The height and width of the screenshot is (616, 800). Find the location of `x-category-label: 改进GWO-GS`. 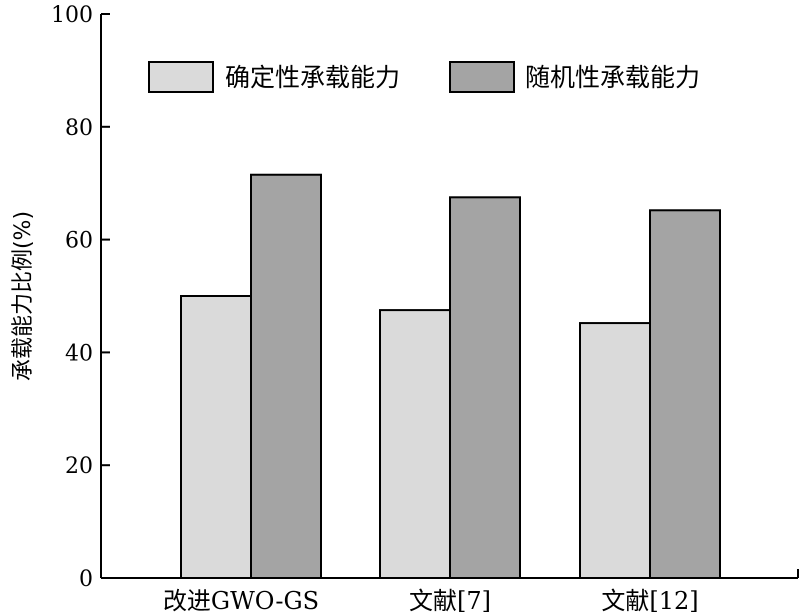

x-category-label: 改进GWO-GS is located at coordinates (241, 601).